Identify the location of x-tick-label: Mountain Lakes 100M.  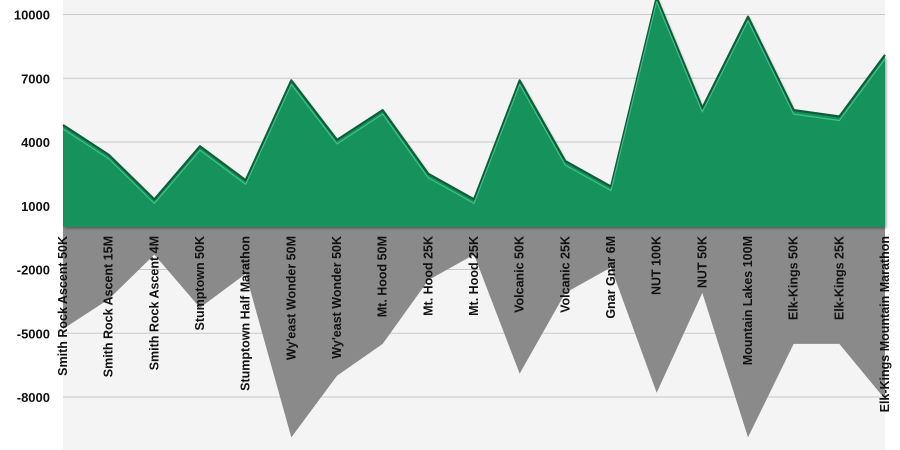
(748, 300).